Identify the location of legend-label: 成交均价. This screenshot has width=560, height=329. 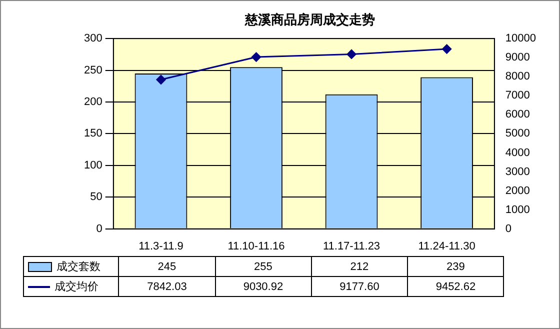
(71, 286).